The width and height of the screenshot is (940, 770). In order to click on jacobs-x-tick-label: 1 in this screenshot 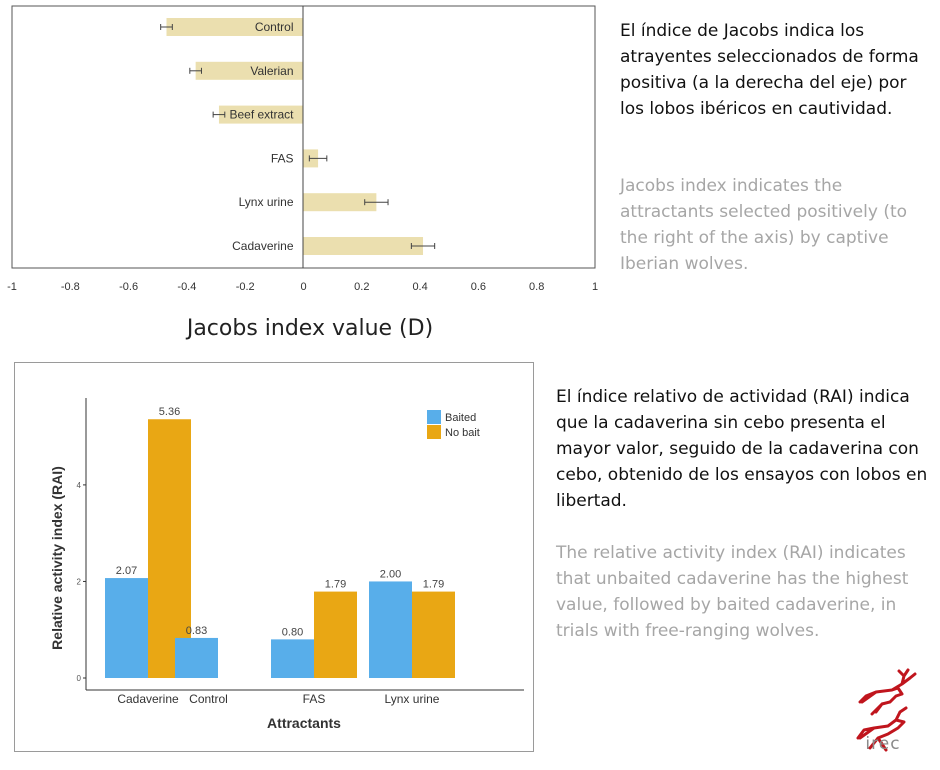, I will do `click(595, 287)`.